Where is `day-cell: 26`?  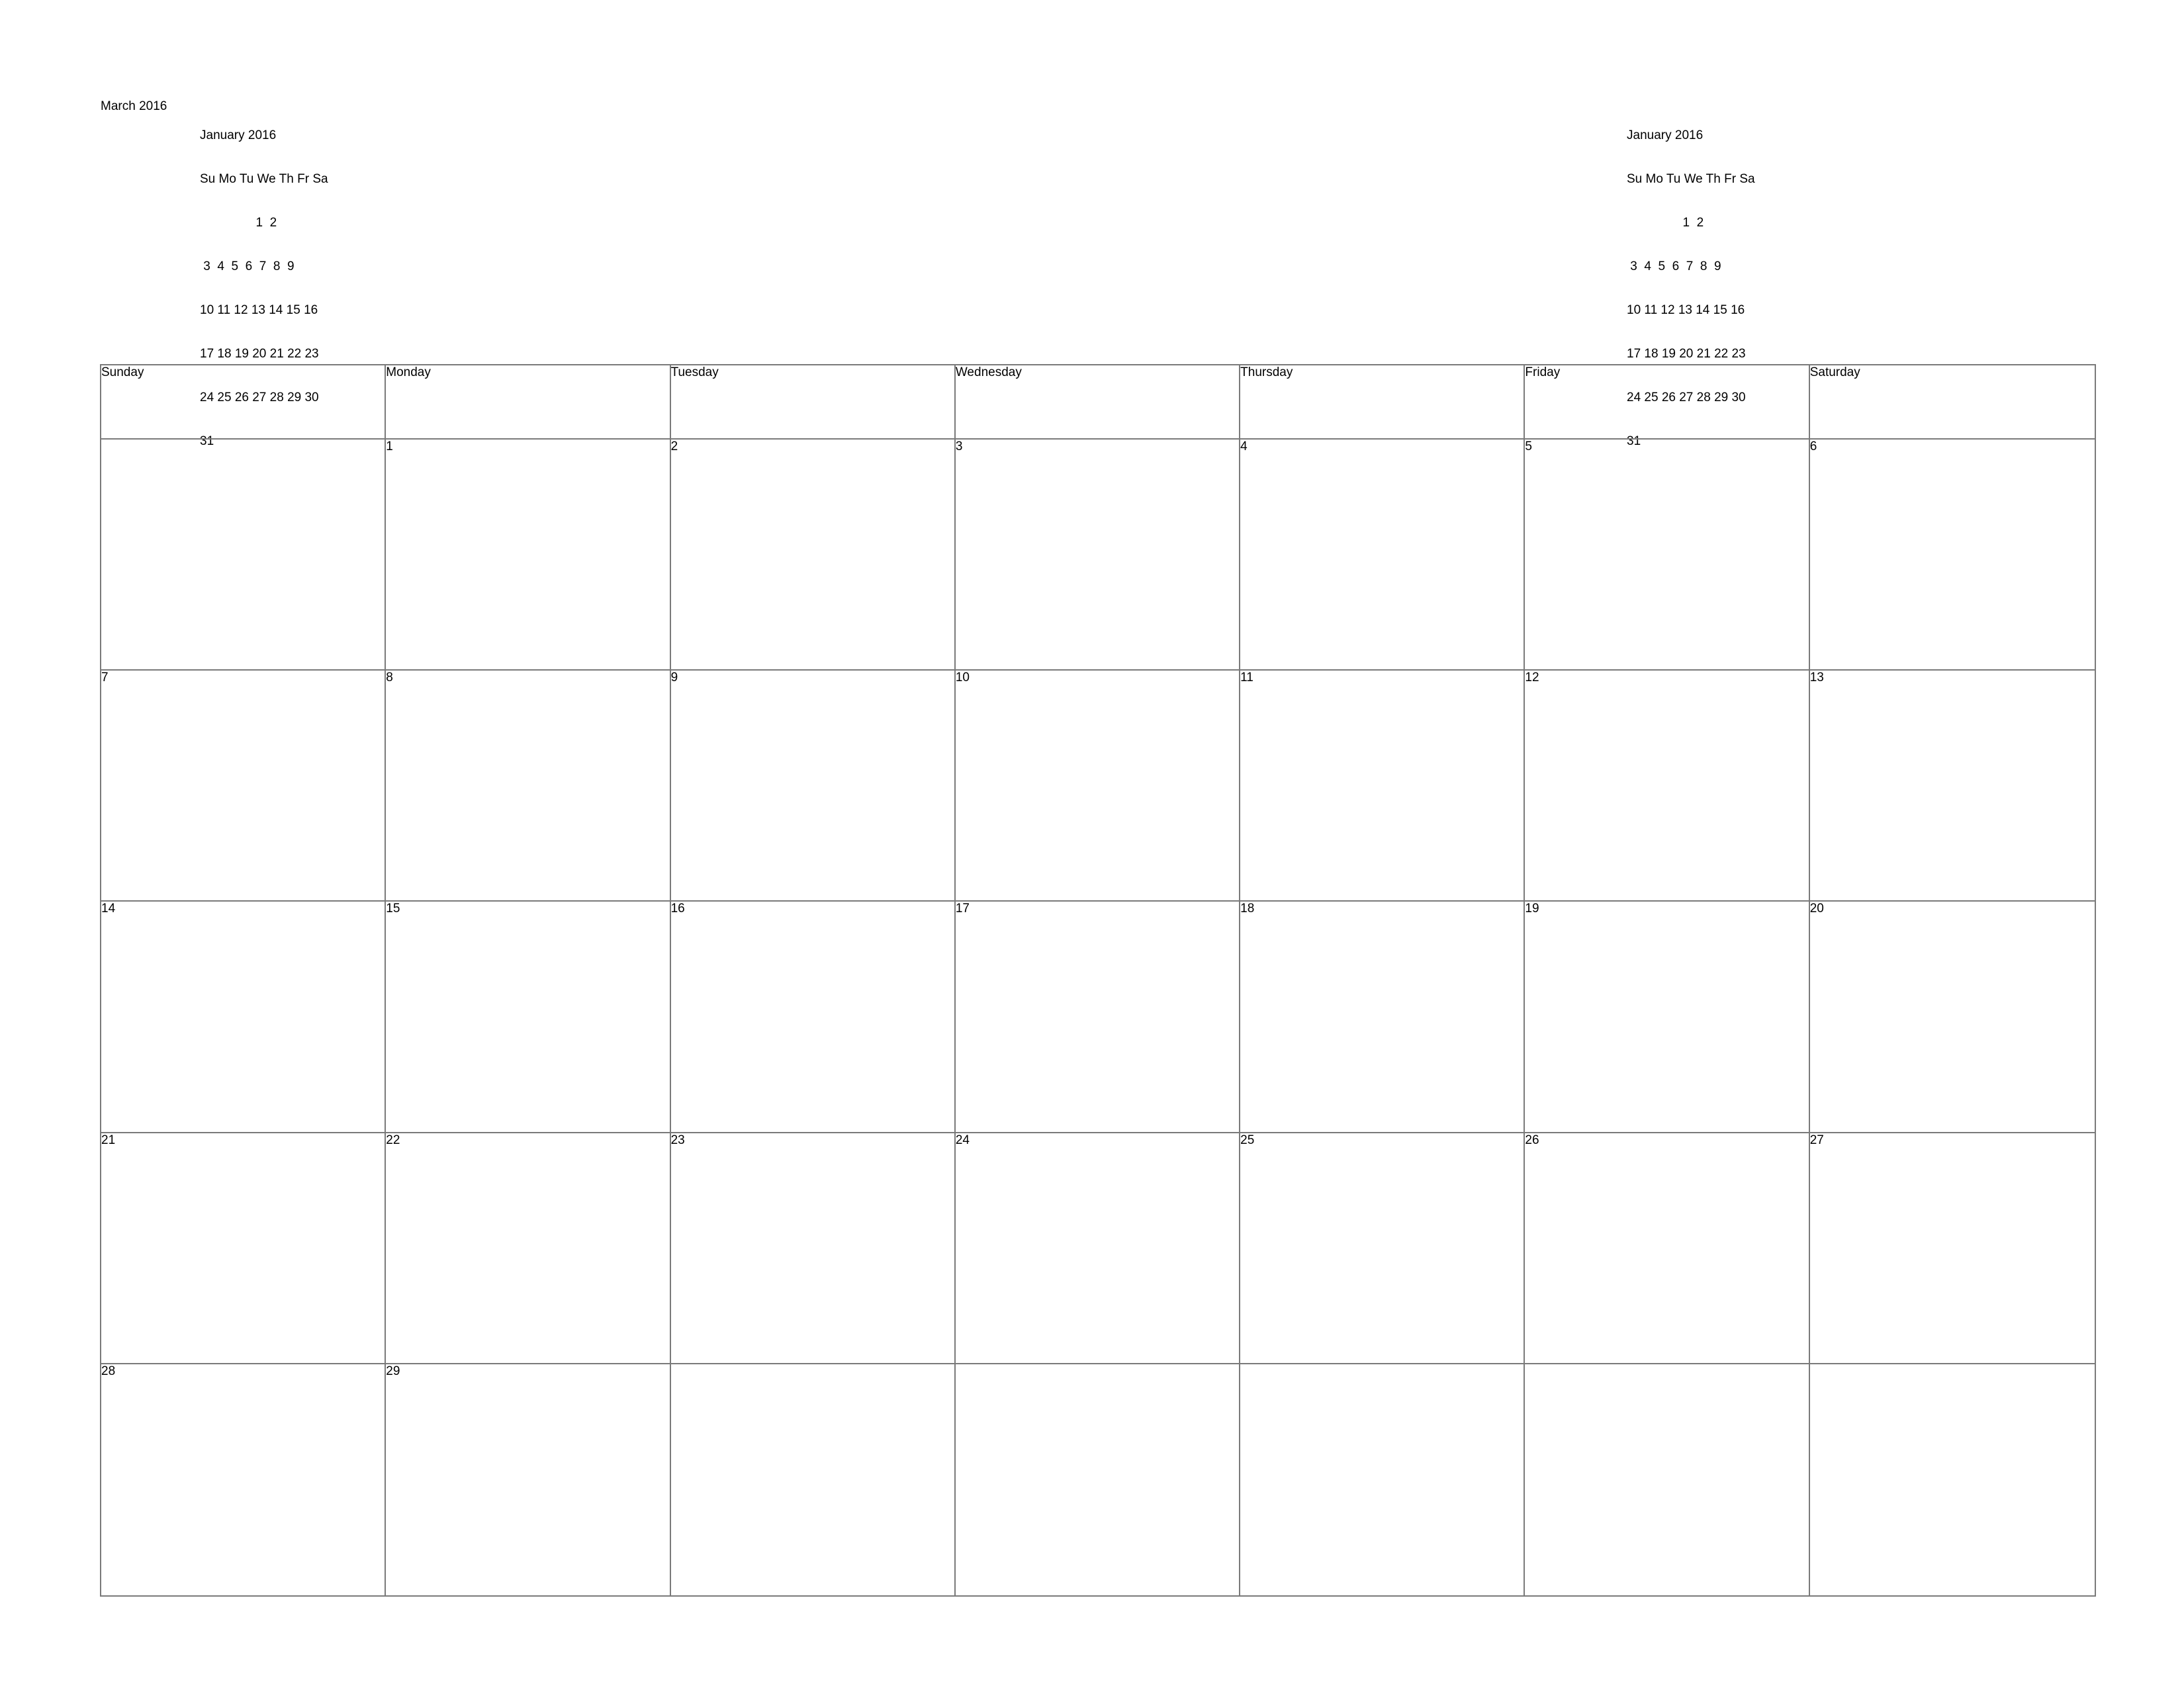
day-cell: 26 is located at coordinates (1667, 1248).